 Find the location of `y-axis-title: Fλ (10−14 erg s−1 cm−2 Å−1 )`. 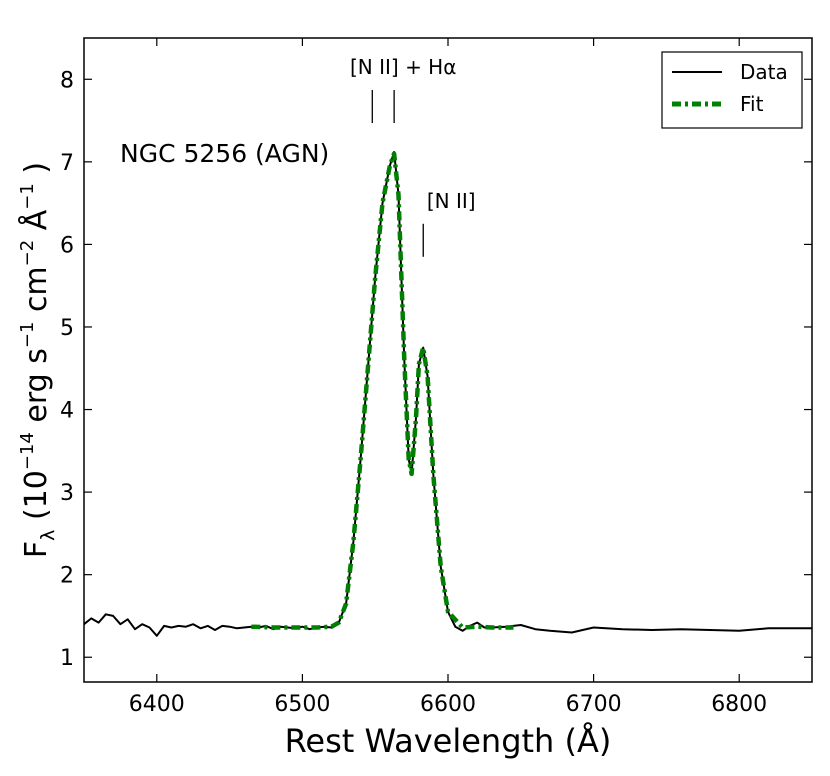

y-axis-title: Fλ (10−14 erg s−1 cm−2 Å−1 ) is located at coordinates (38, 360).